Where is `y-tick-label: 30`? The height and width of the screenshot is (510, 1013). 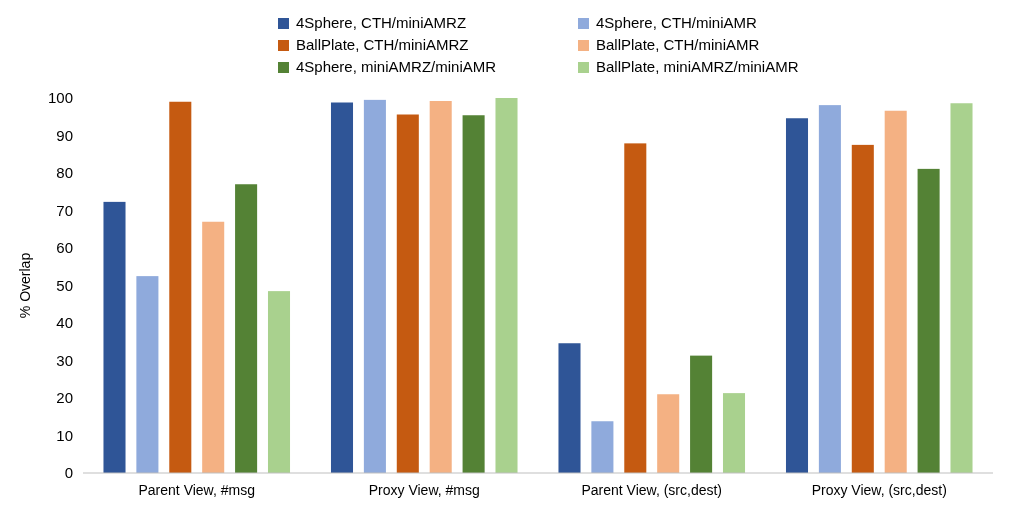
y-tick-label: 30 is located at coordinates (64, 360).